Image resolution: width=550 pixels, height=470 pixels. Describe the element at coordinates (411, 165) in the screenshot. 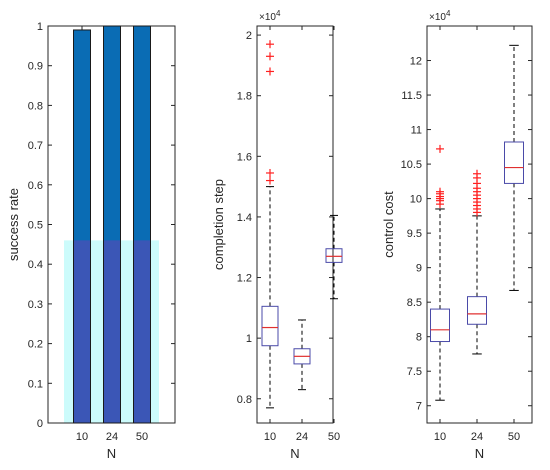

I see `y-tick-label: 10.5` at that location.